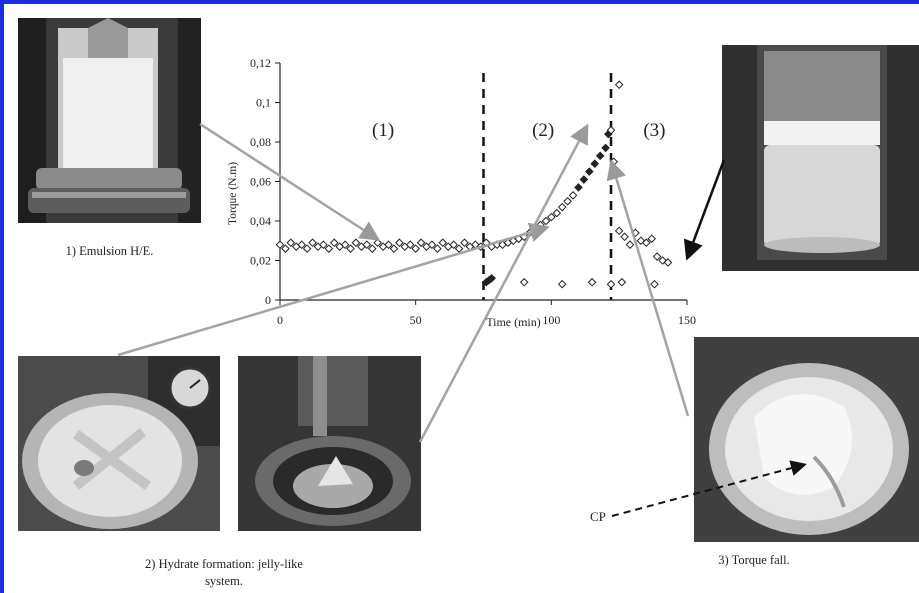  What do you see at coordinates (260, 142) in the screenshot?
I see `y-tick-label: 0,08` at bounding box center [260, 142].